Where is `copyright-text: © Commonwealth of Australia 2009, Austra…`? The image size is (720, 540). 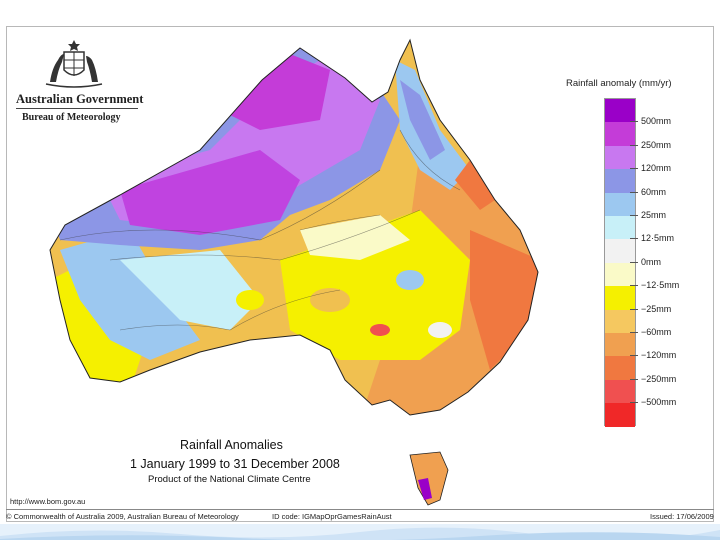 copyright-text: © Commonwealth of Australia 2009, Austra… is located at coordinates (122, 516).